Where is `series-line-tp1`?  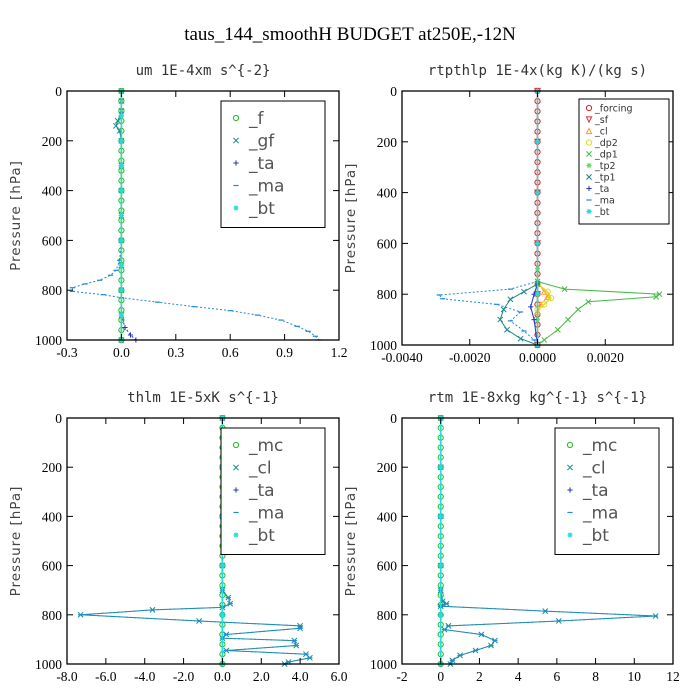 series-line-tp1 is located at coordinates (518, 314).